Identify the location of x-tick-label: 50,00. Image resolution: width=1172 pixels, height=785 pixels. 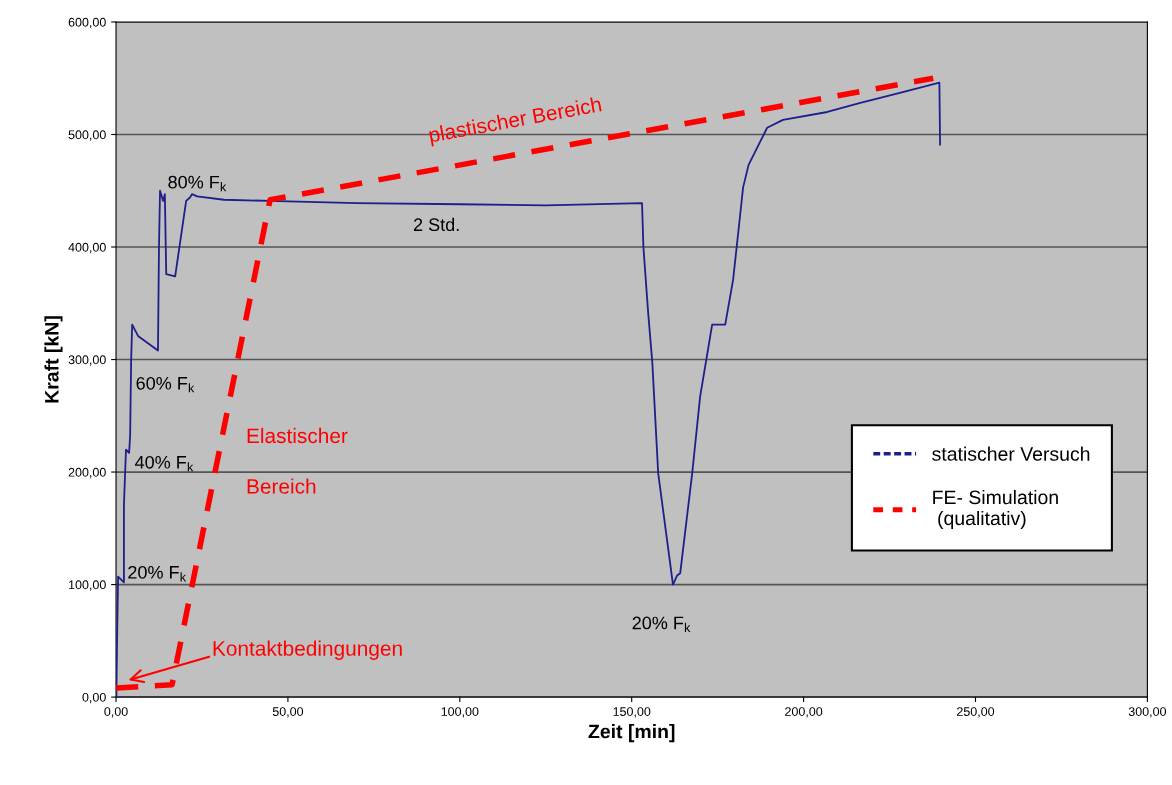
(288, 712).